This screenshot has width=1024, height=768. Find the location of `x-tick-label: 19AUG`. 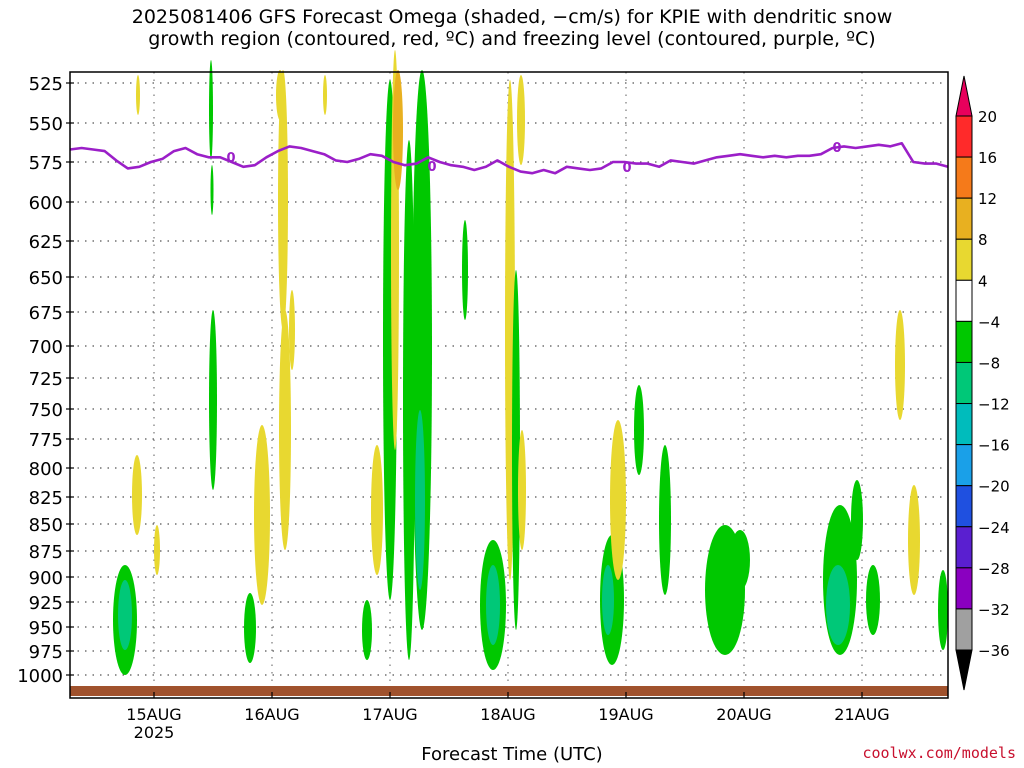

x-tick-label: 19AUG is located at coordinates (625, 714).